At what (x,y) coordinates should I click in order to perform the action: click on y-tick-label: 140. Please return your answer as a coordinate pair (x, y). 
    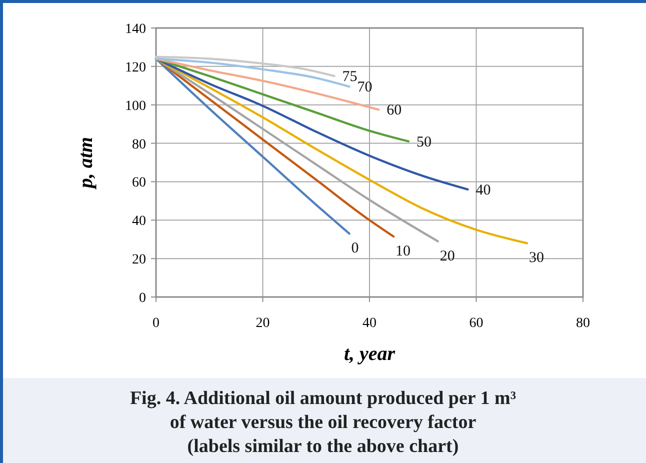
    Looking at the image, I should click on (135, 29).